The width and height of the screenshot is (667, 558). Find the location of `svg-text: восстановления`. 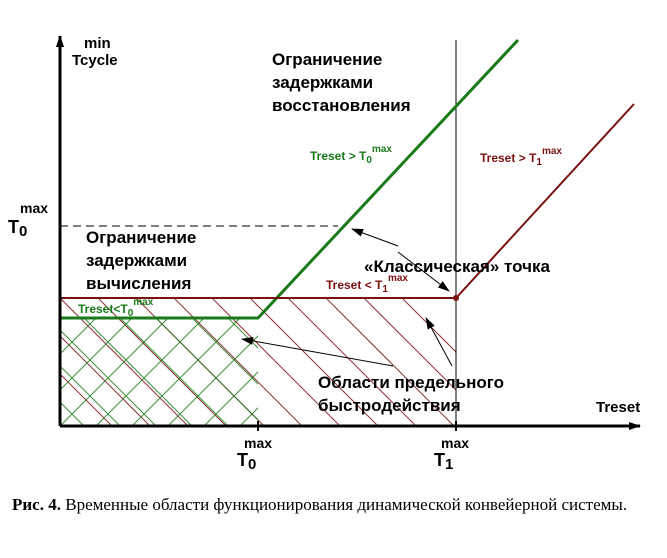

svg-text: восстановления is located at coordinates (341, 105).